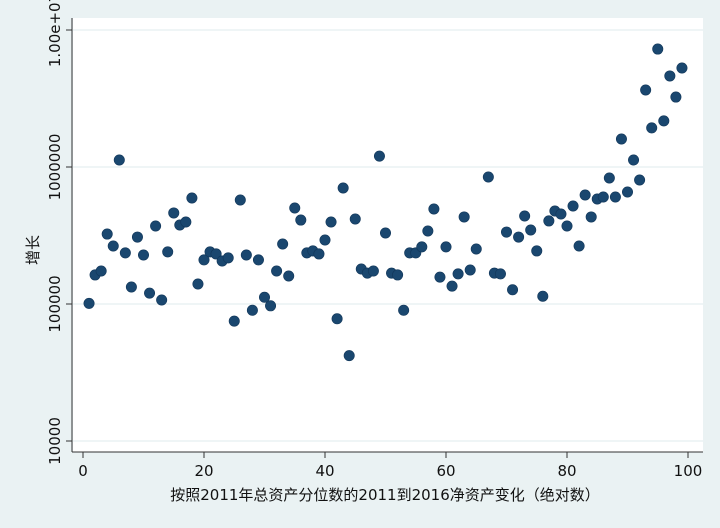 This screenshot has width=720, height=528. Describe the element at coordinates (55, 167) in the screenshot. I see `y-tick-label: 1000000` at that location.